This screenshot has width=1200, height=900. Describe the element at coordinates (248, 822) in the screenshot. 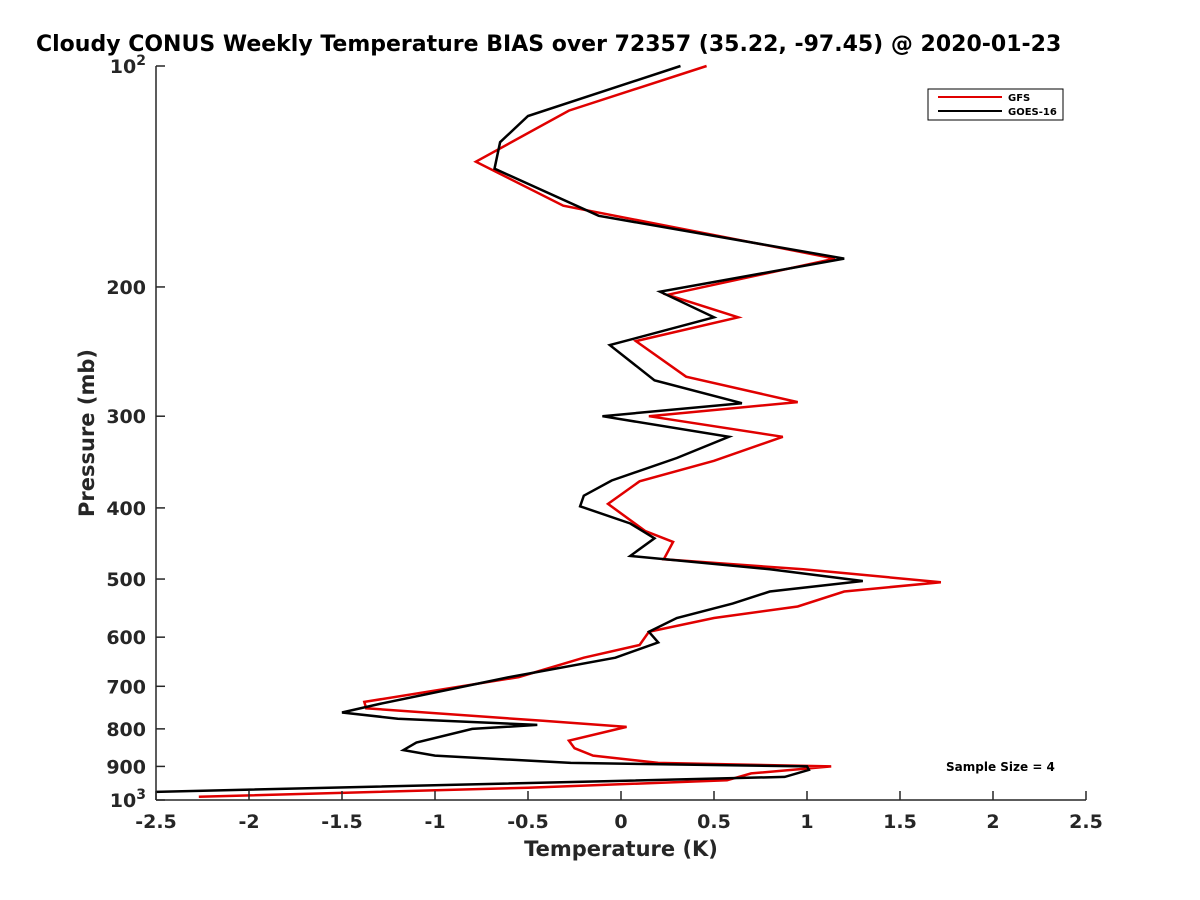

I see `x-tick-label: -2` at that location.